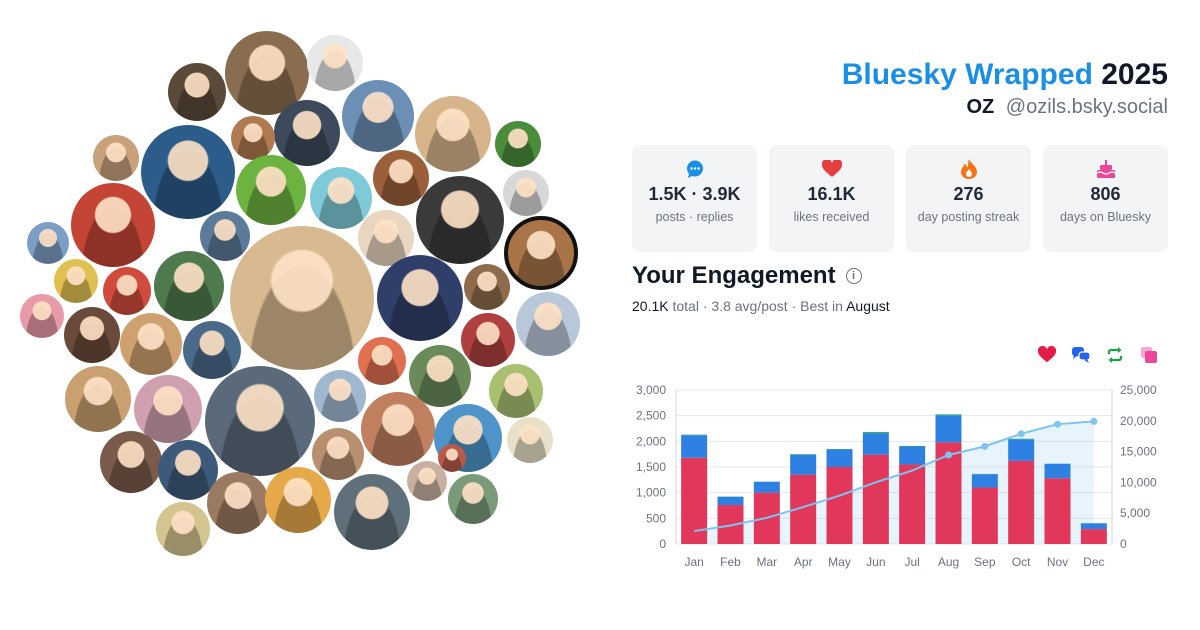  I want to click on year-title: 2025, so click(1134, 74).